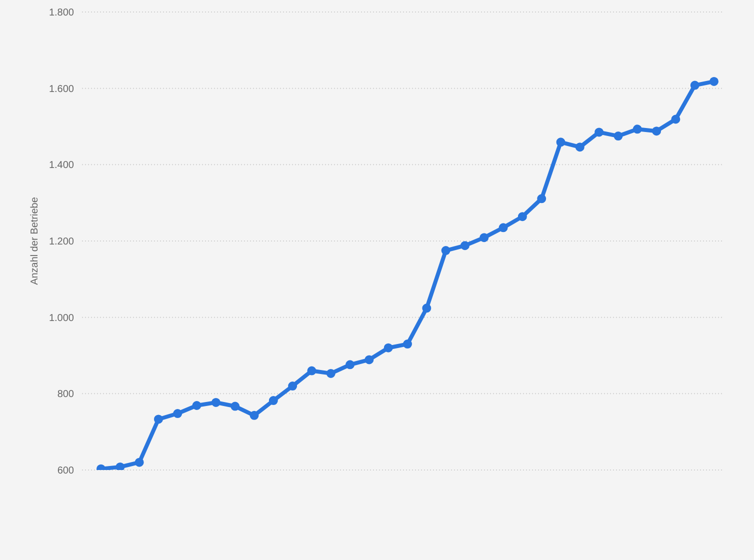 The image size is (754, 560). What do you see at coordinates (65, 394) in the screenshot?
I see `y-tick-label: 800` at bounding box center [65, 394].